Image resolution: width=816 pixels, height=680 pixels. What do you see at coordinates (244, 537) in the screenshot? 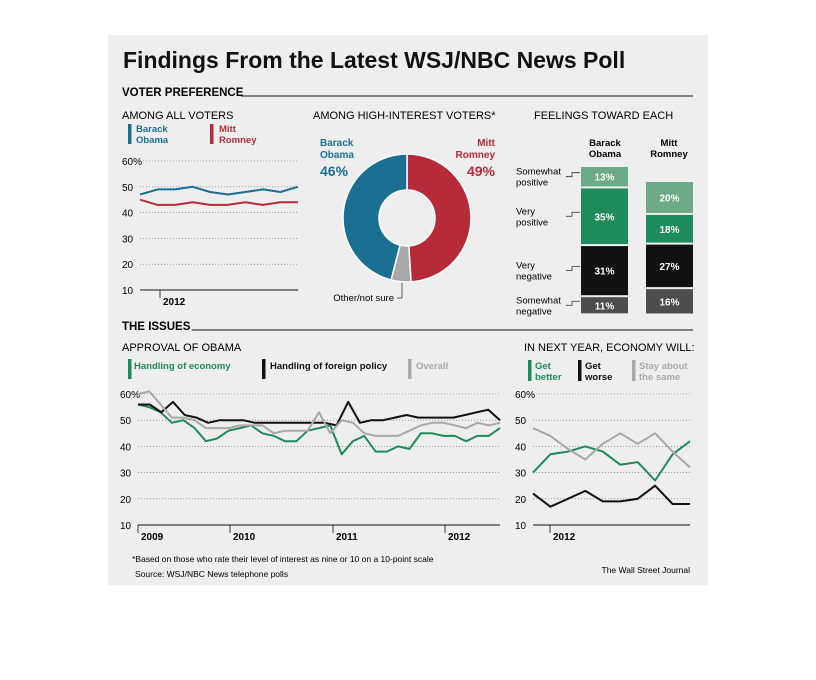
I see `x-tick-label: 2010` at bounding box center [244, 537].